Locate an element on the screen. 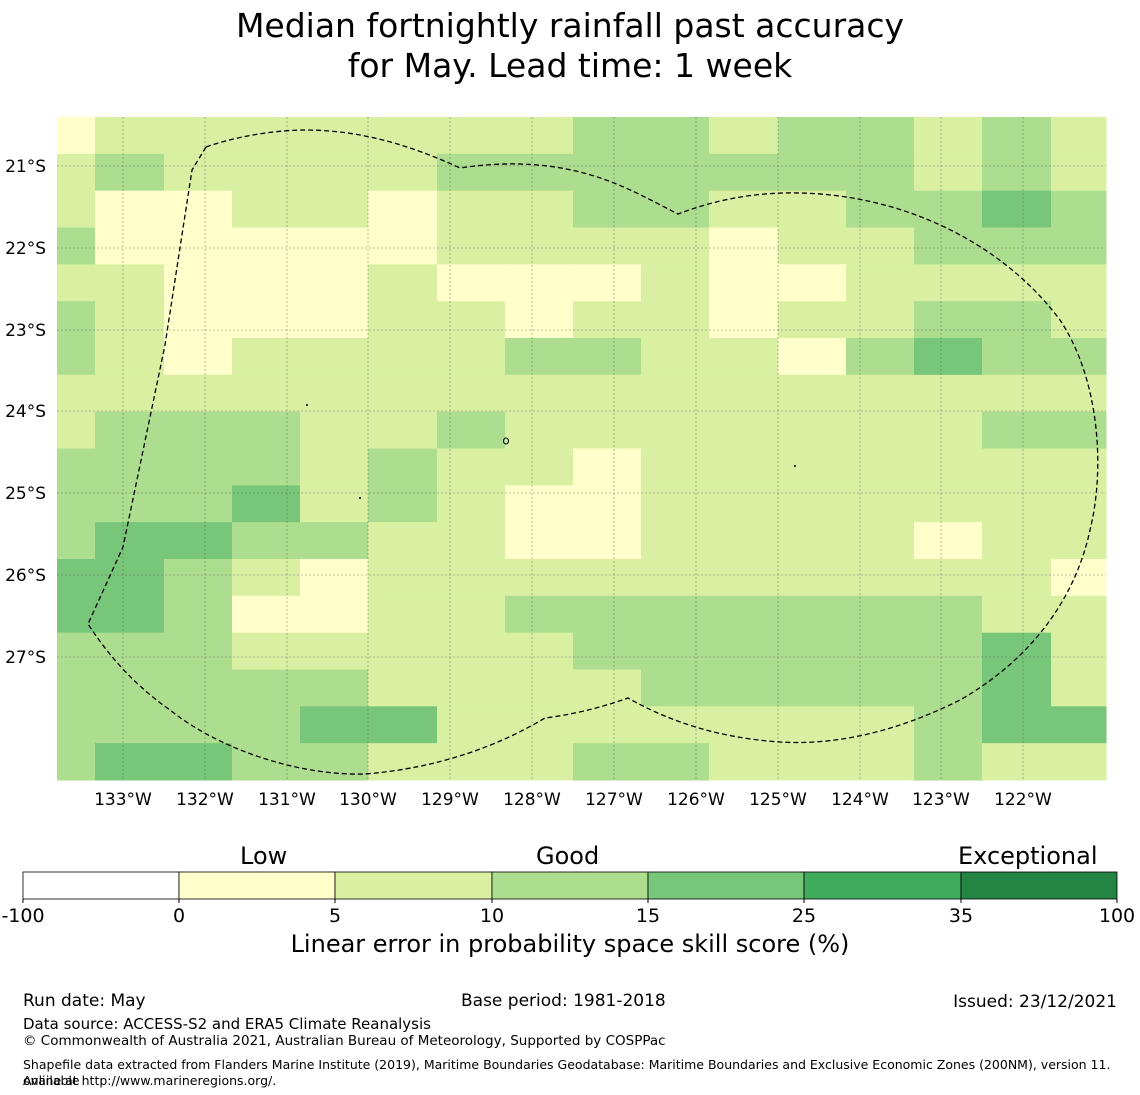 The image size is (1140, 1095). colorbar-box is located at coordinates (101, 885).